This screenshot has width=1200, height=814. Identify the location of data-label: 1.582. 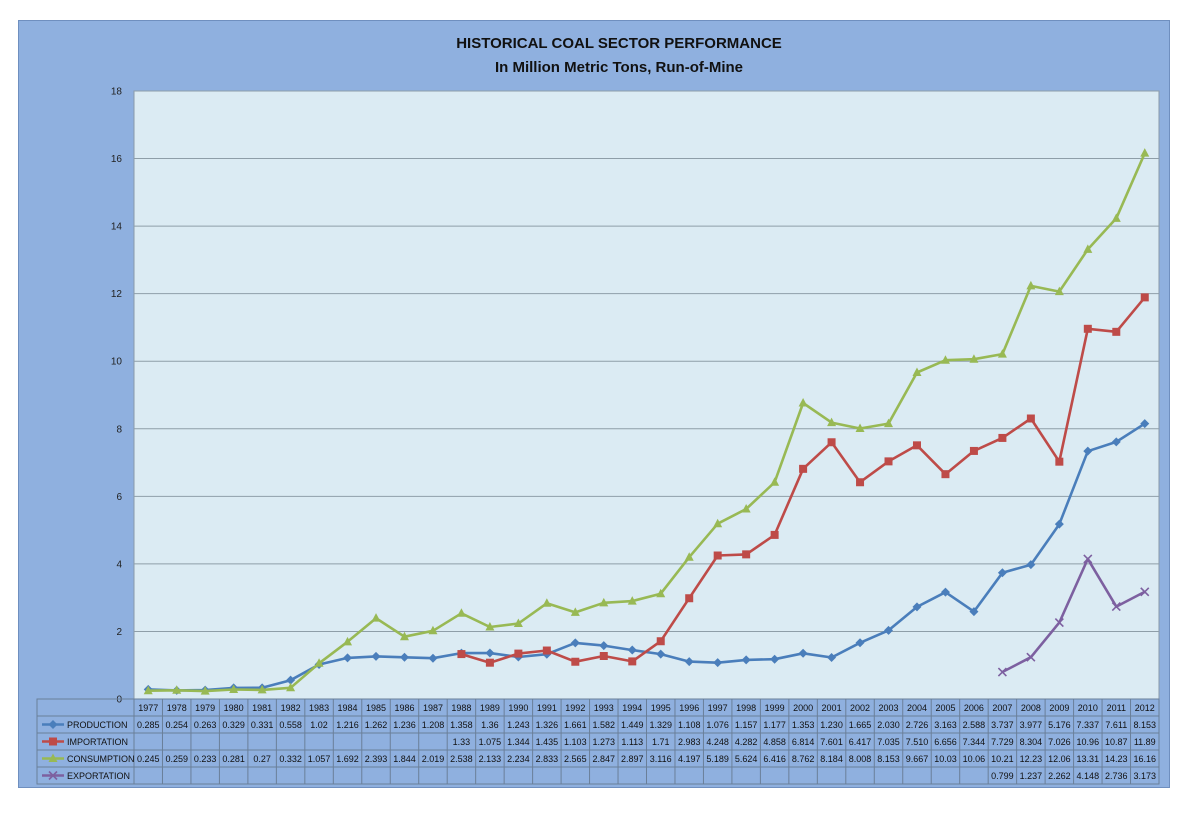
(604, 725).